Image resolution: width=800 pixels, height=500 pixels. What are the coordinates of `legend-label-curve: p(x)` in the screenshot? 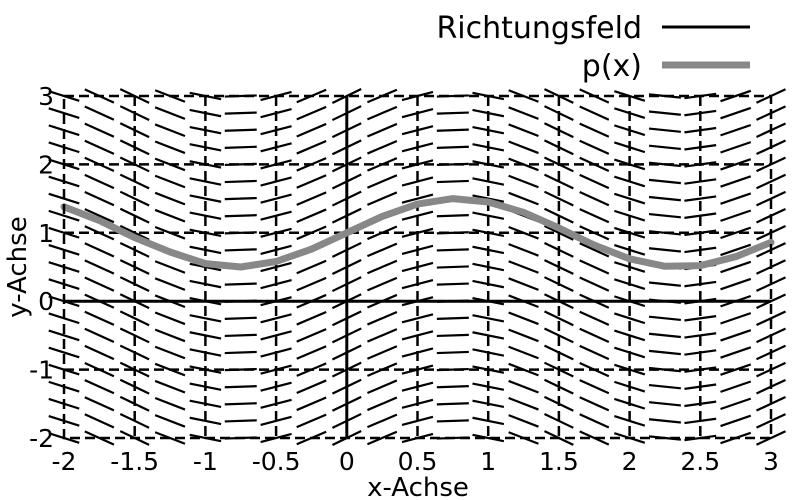 It's located at (612, 66).